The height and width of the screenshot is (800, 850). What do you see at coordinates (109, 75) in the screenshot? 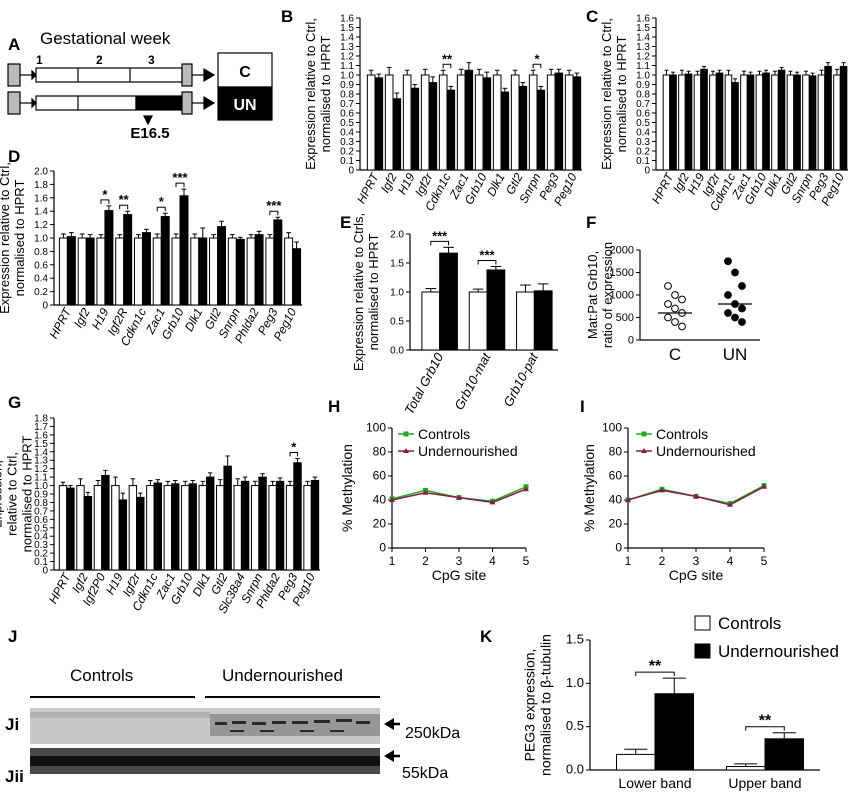
I see `gestation-bar-control` at bounding box center [109, 75].